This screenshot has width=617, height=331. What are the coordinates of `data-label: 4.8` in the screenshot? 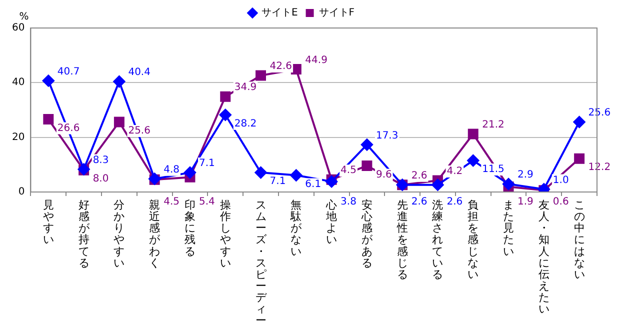 It's located at (172, 170).